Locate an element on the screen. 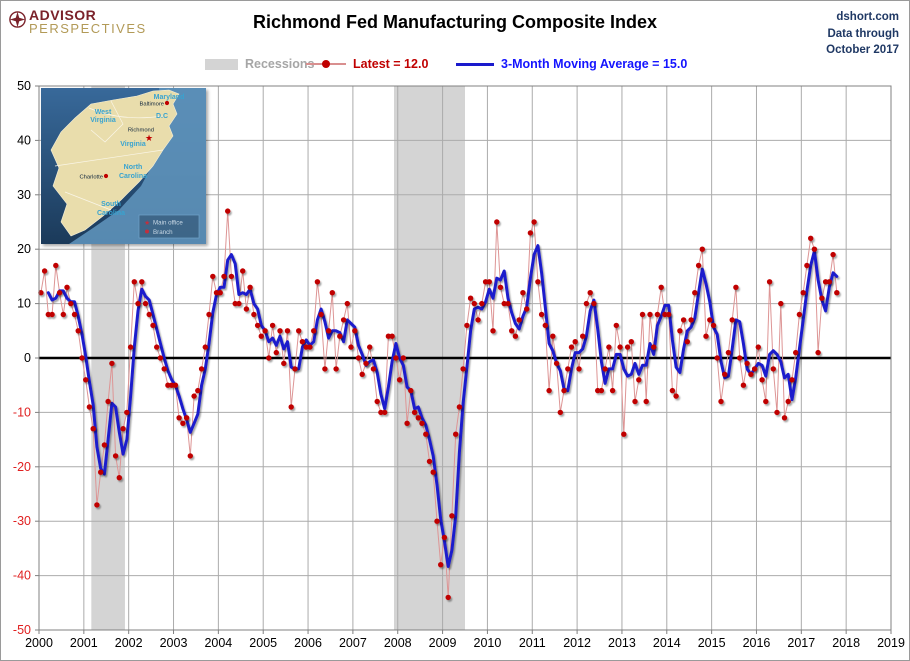  map-label-south-carolina-1: South is located at coordinates (111, 204).